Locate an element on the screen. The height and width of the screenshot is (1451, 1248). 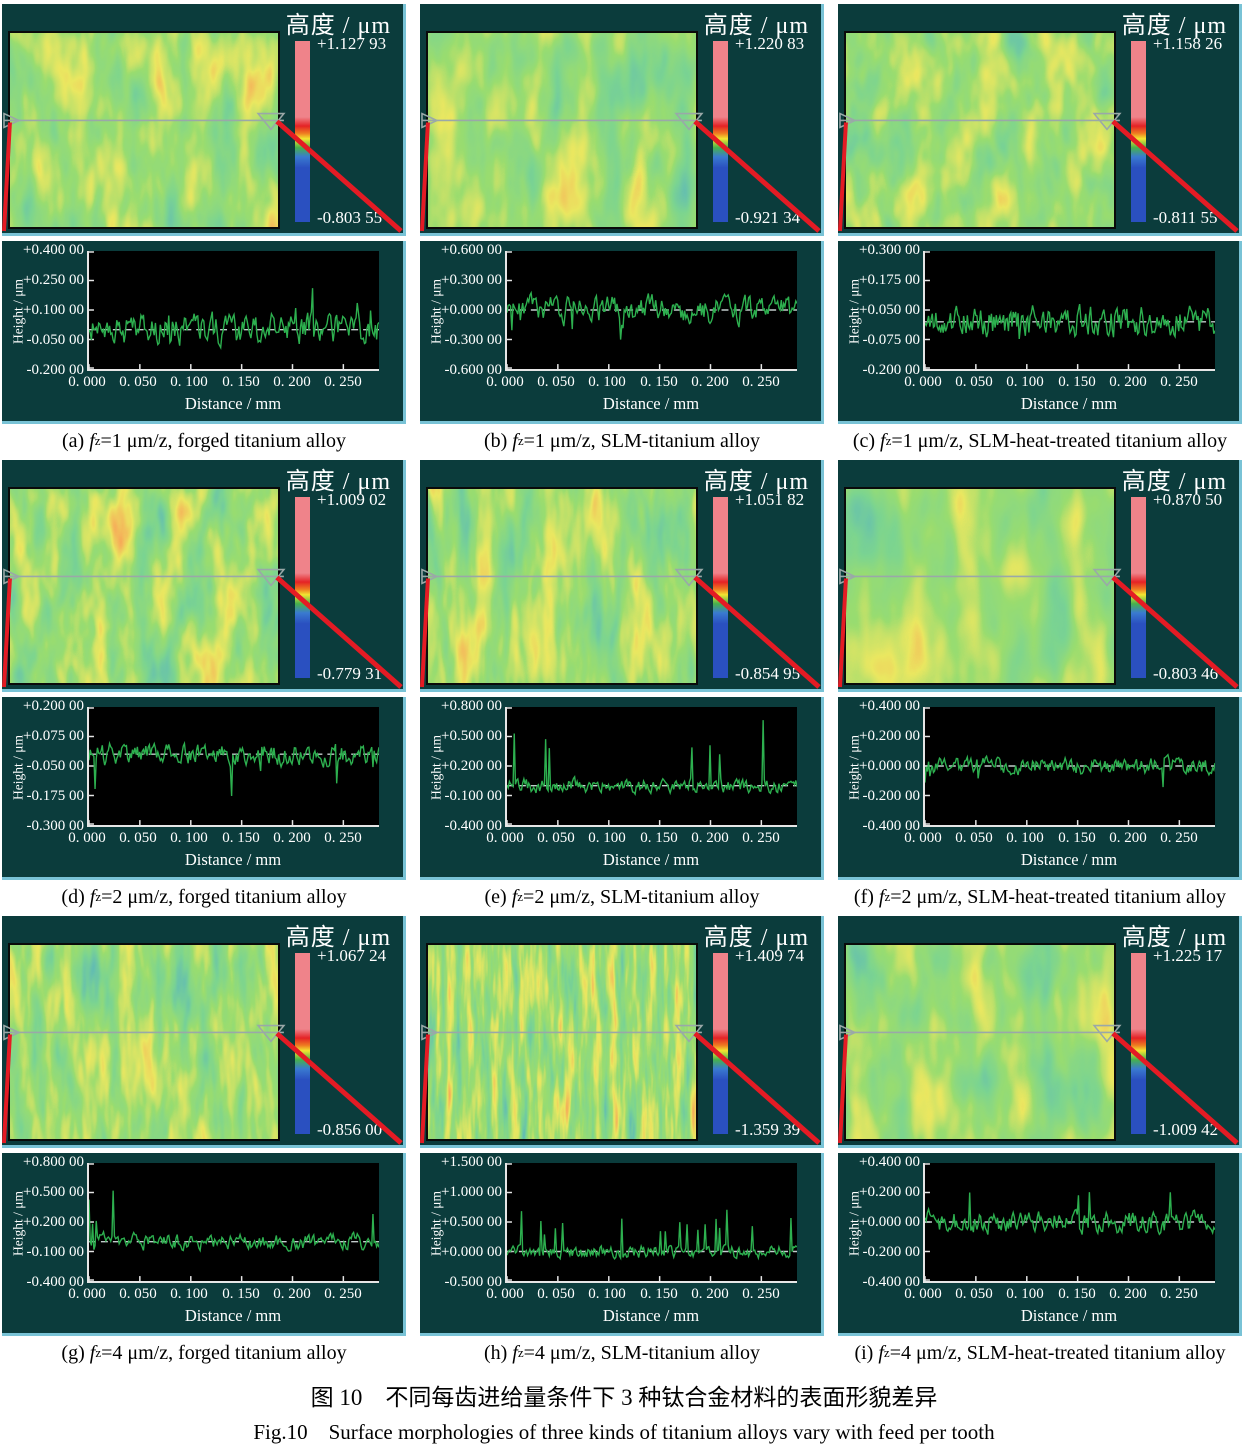
y-axis-tick: -0.175 00 is located at coordinates (55, 796).